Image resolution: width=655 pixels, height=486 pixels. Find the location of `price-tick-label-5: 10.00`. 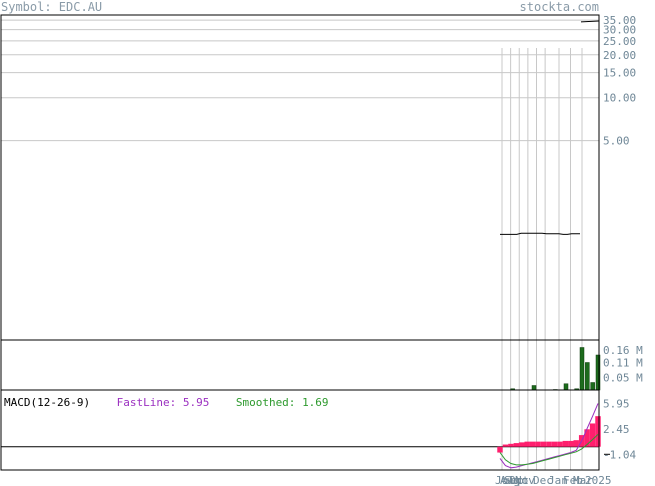

price-tick-label-5: 10.00 is located at coordinates (619, 98).